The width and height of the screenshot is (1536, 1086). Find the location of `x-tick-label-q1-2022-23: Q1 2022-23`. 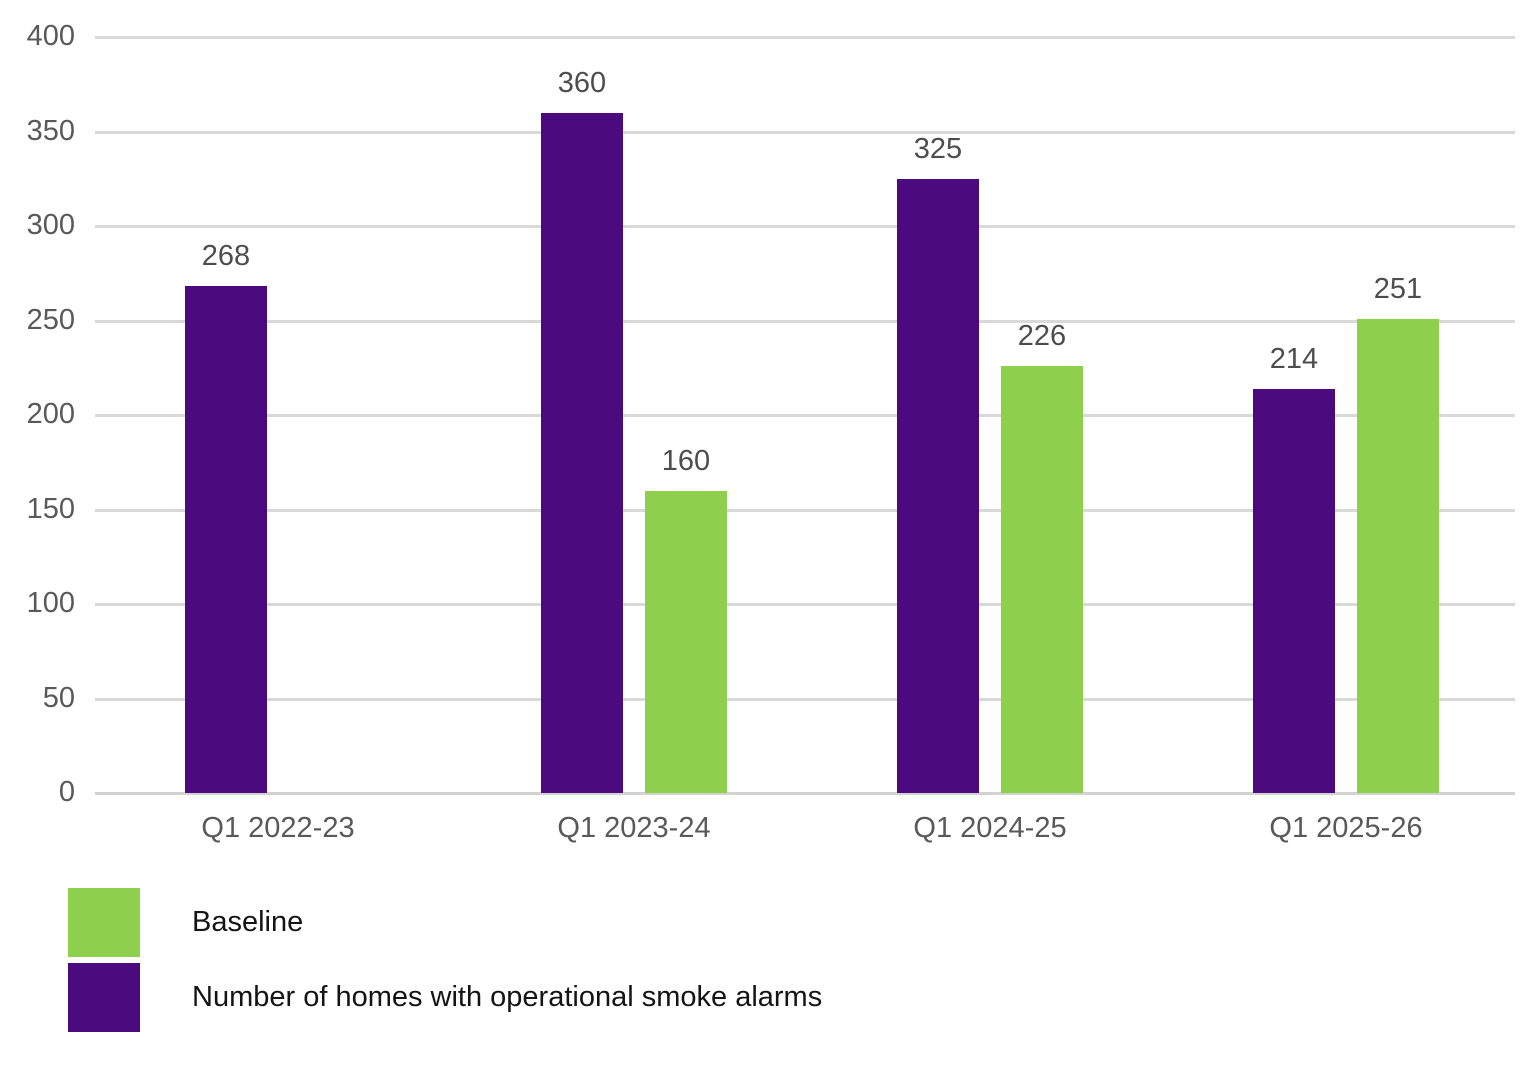

x-tick-label-q1-2022-23: Q1 2022-23 is located at coordinates (278, 828).